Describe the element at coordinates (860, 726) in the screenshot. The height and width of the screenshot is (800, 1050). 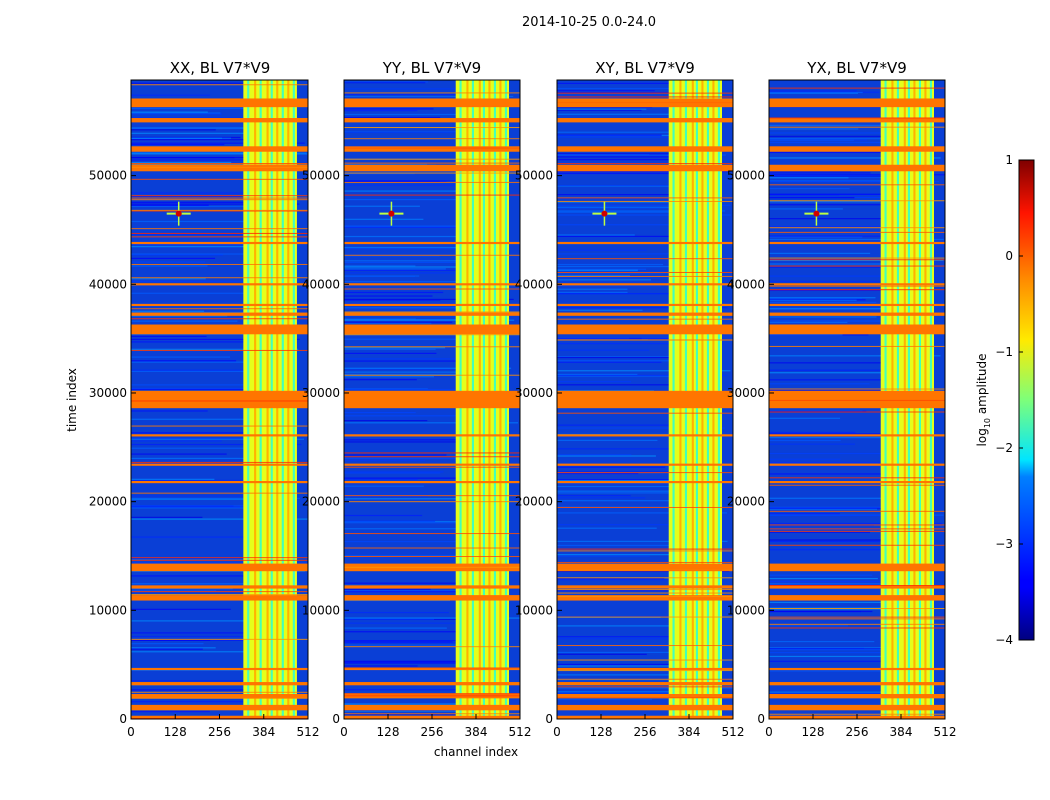
I see `x-ticks-yx: 0 128 256 384 512` at that location.